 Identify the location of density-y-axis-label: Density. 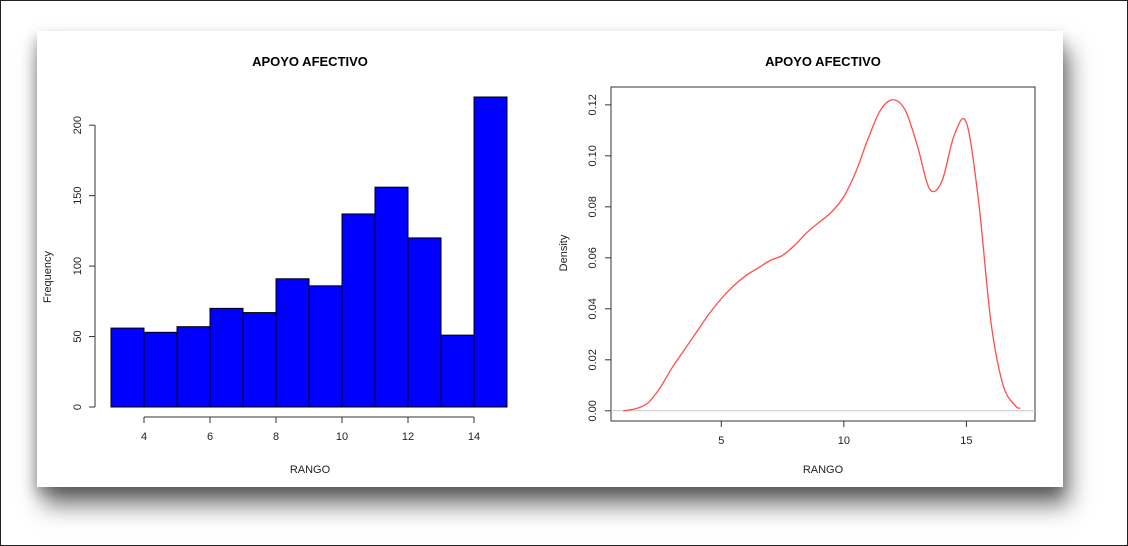
(564, 252).